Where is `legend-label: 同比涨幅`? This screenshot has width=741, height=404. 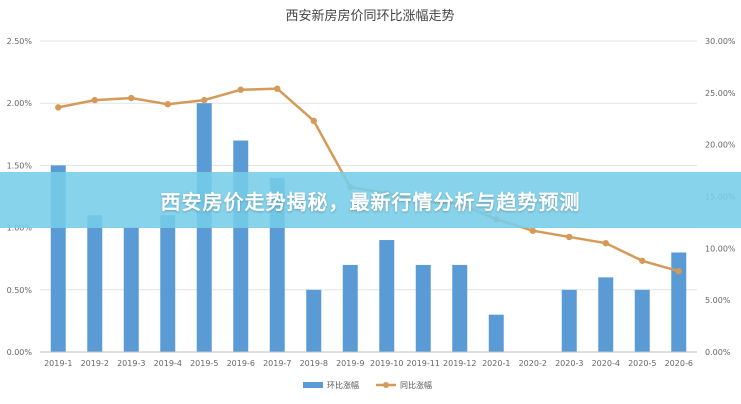 legend-label: 同比涨幅 is located at coordinates (416, 385).